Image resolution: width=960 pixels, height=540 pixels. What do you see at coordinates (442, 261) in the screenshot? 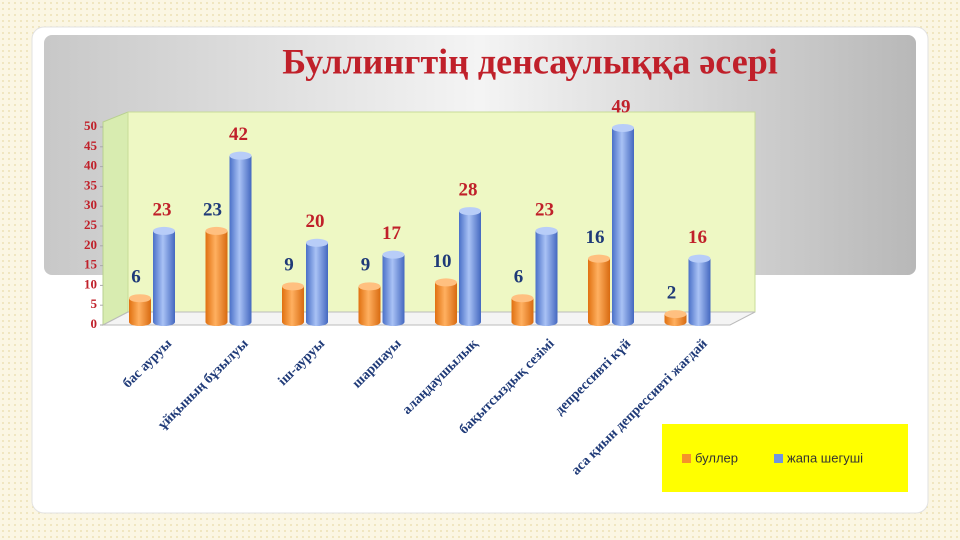
I see `data-label: 10` at bounding box center [442, 261].